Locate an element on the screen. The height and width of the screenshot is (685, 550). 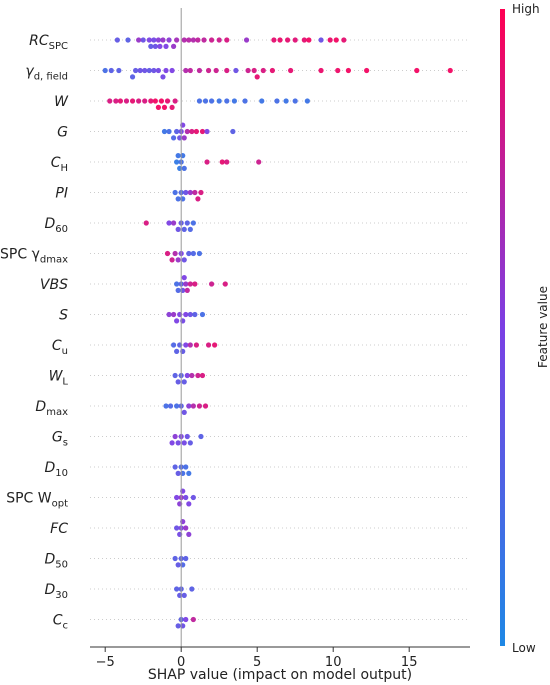
feature-label: FC is located at coordinates (59, 529).